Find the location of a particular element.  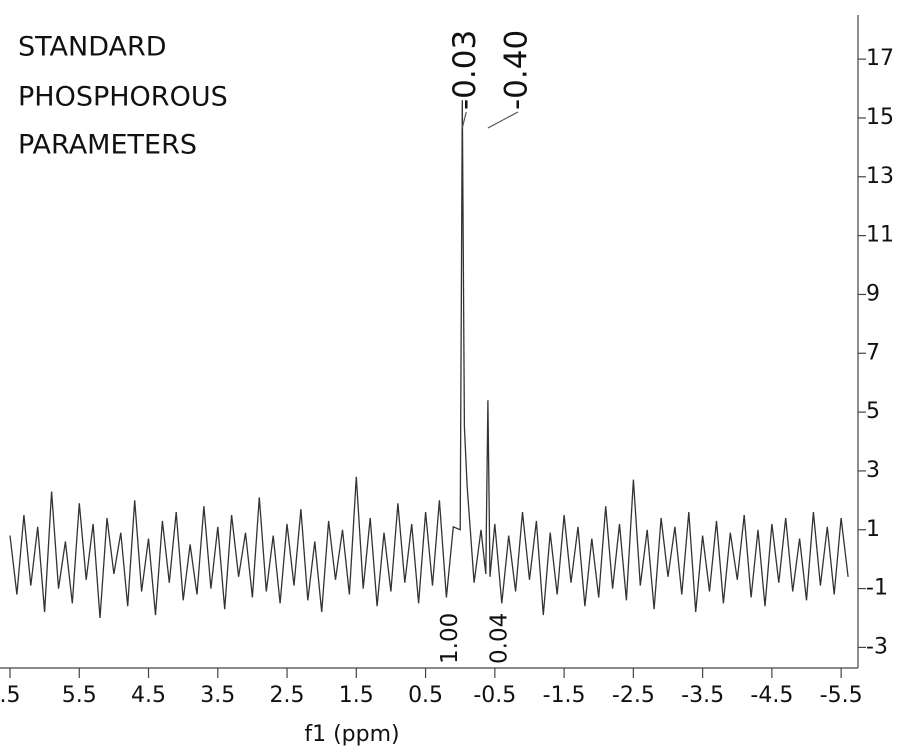

x-axis-label: f1 (ppm) is located at coordinates (351, 734).